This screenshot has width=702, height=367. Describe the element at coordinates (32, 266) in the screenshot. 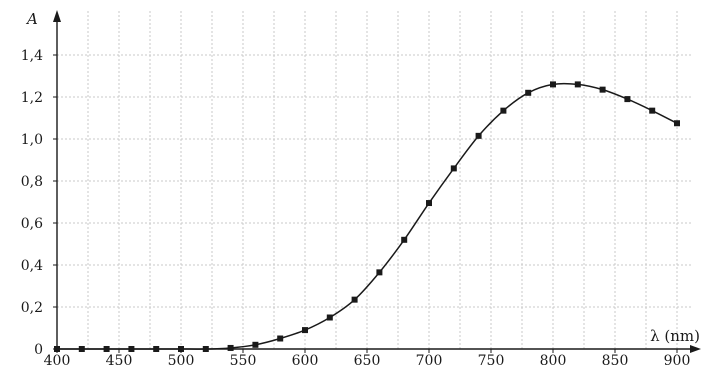

I see `y-tick-label: 0,4` at that location.